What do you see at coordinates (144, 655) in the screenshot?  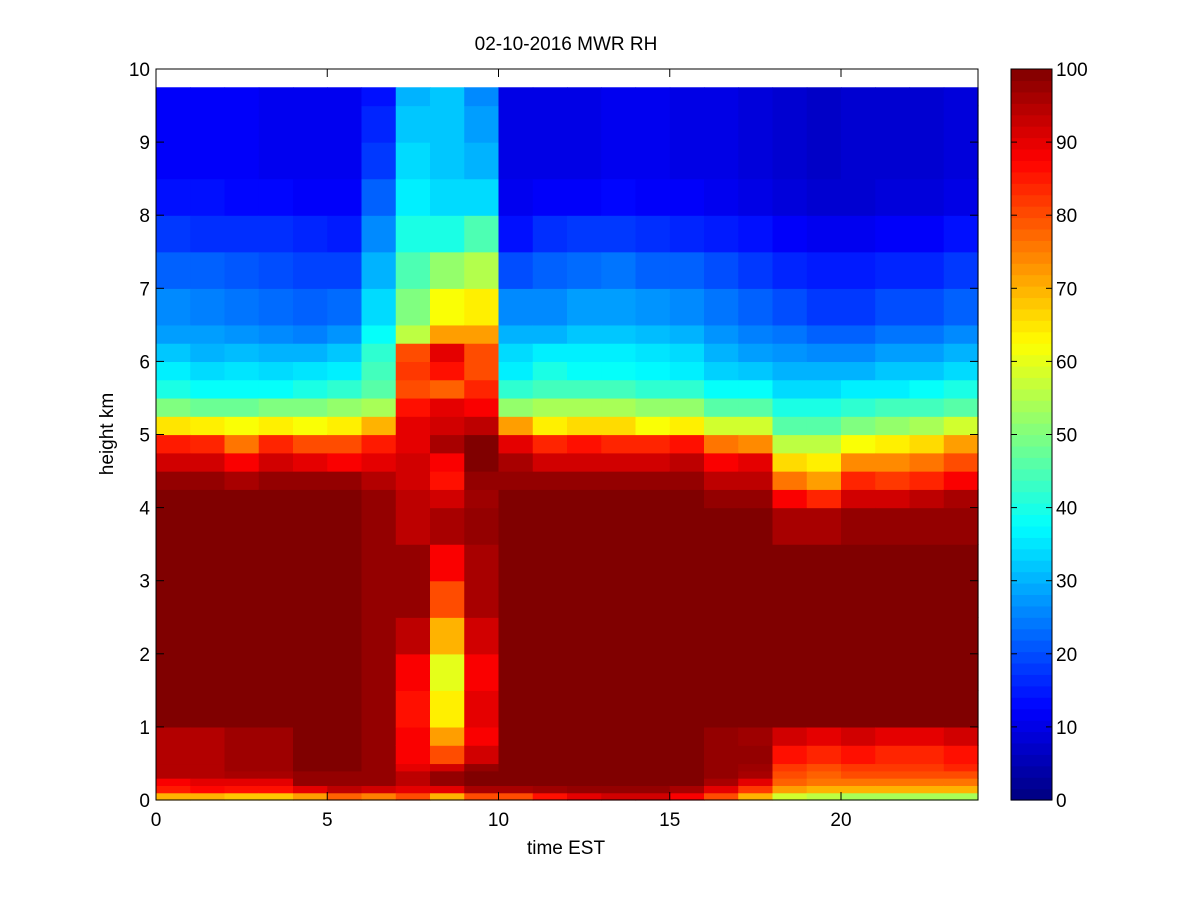 I see `y-tick-label: 2` at bounding box center [144, 655].